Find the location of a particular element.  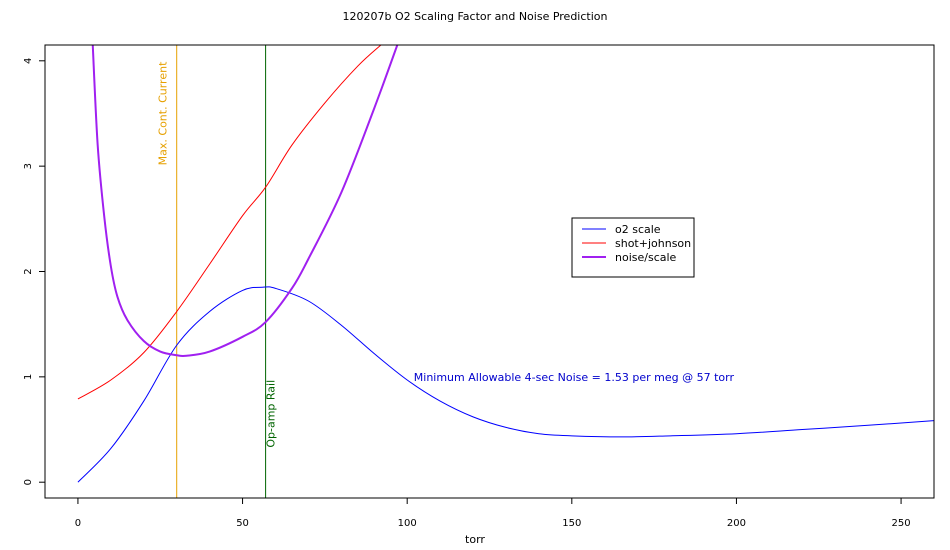

x-tick-label: 250 is located at coordinates (901, 523).